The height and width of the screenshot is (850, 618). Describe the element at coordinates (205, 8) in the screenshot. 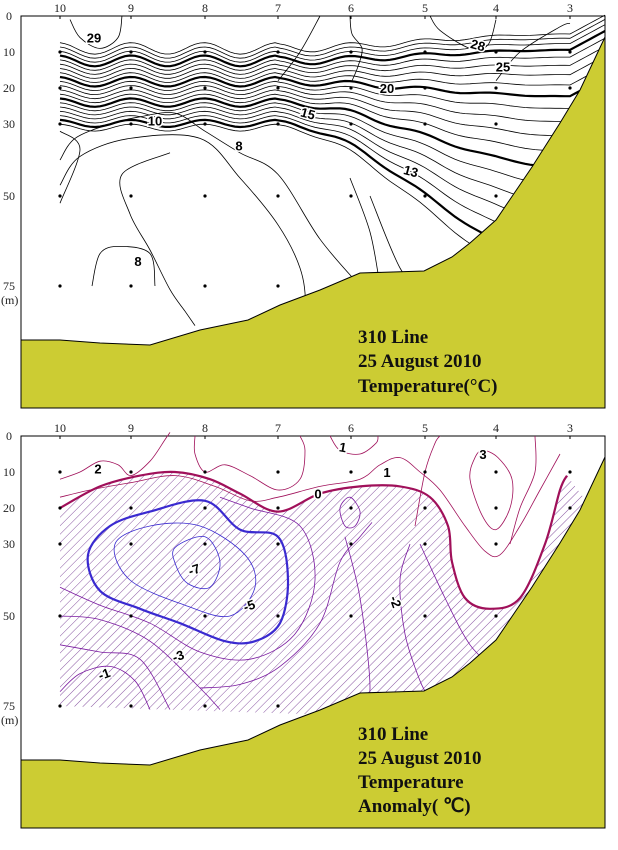

I see `station-label: 8` at that location.